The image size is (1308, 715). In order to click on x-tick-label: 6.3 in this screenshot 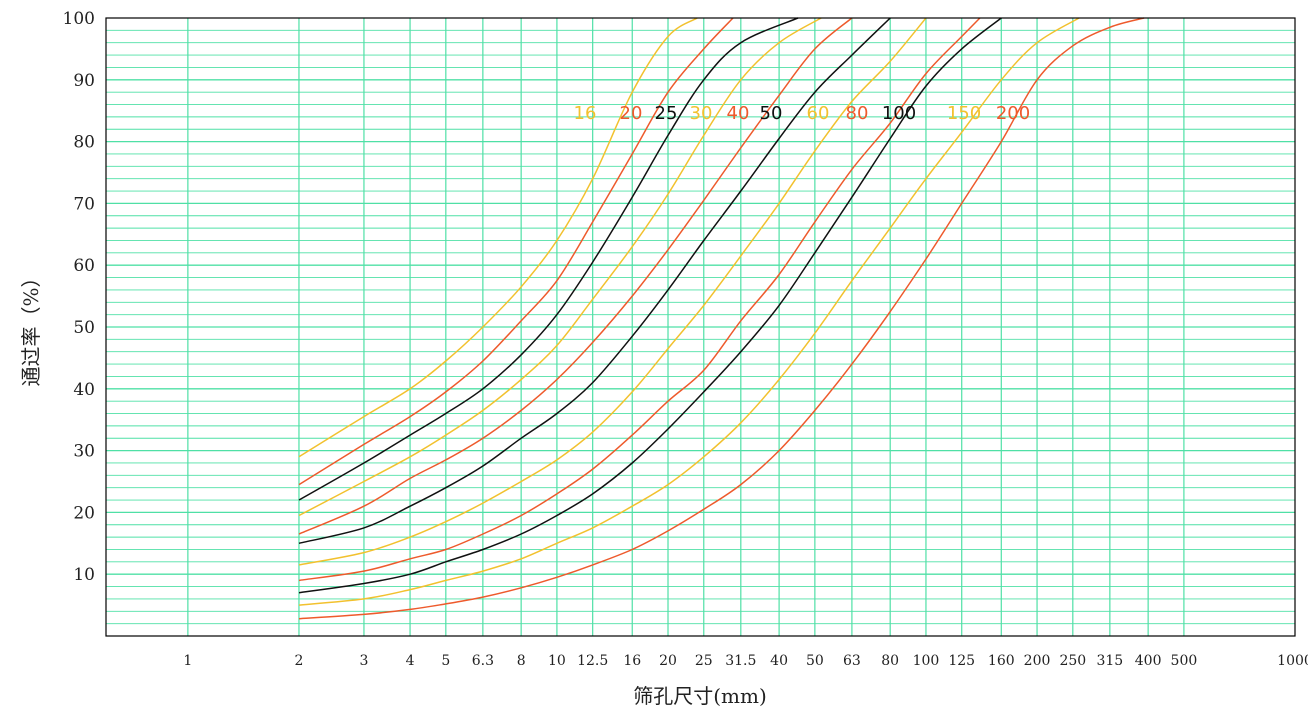, I will do `click(483, 661)`.